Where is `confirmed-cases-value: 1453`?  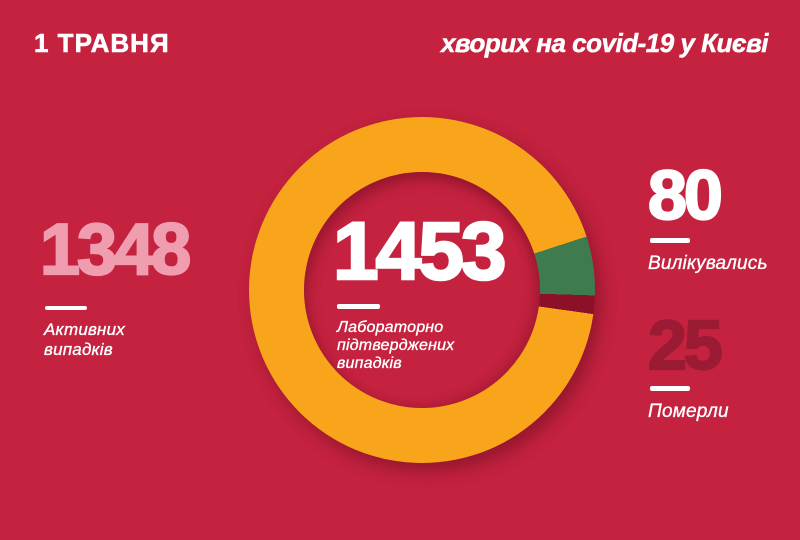
confirmed-cases-value: 1453 is located at coordinates (420, 251).